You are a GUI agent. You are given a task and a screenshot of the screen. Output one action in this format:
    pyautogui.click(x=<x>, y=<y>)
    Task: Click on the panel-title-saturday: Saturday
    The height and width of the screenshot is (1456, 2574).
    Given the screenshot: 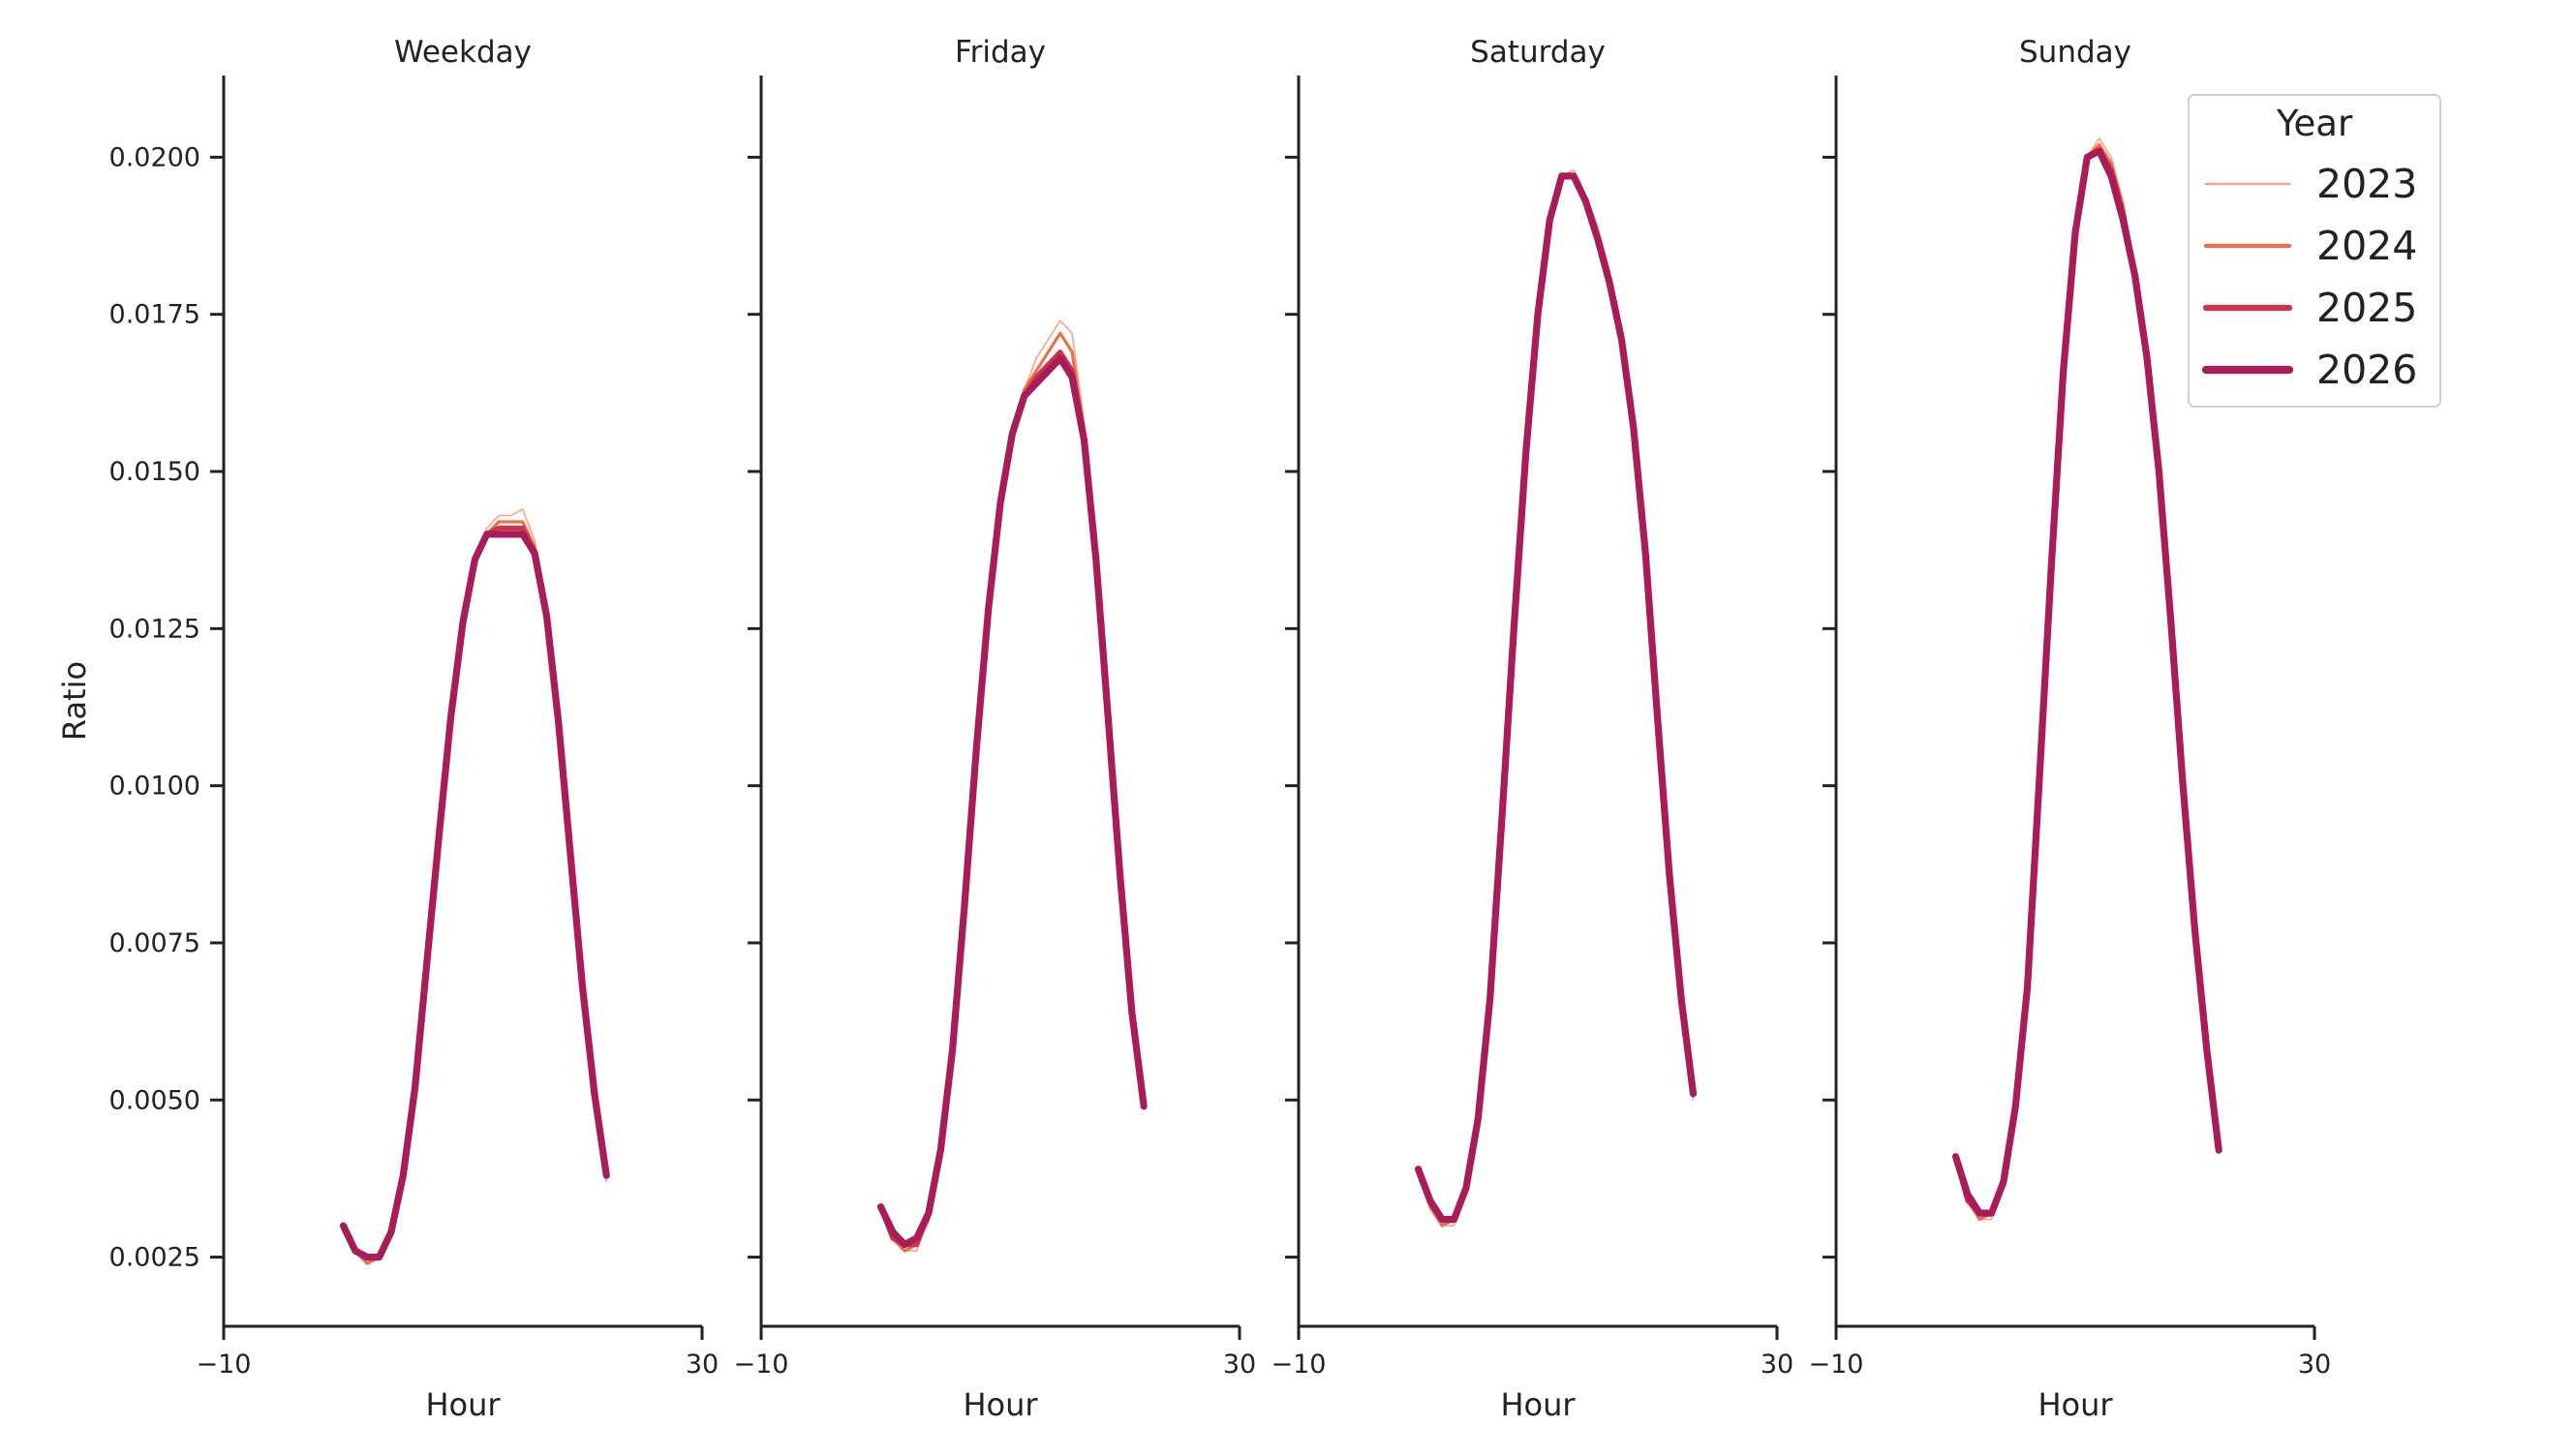 What is the action you would take?
    pyautogui.click(x=1538, y=52)
    